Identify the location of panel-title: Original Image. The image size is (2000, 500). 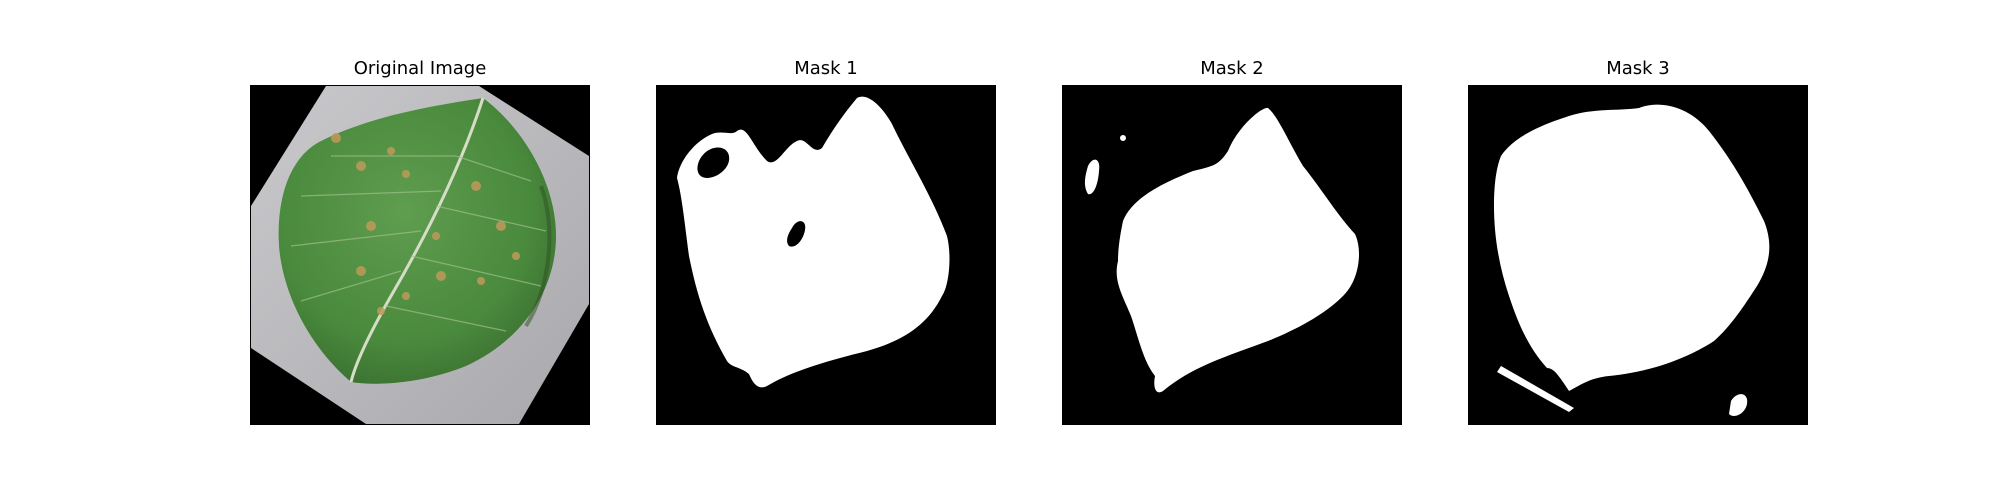
(420, 68).